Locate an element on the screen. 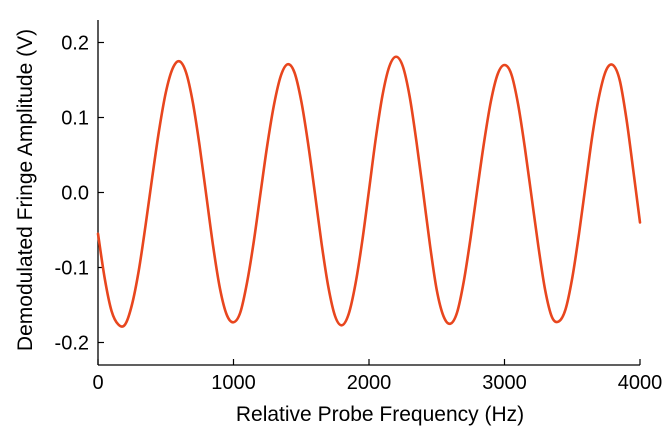 The image size is (667, 437). y-tick-label: -0.1 is located at coordinates (72, 269).